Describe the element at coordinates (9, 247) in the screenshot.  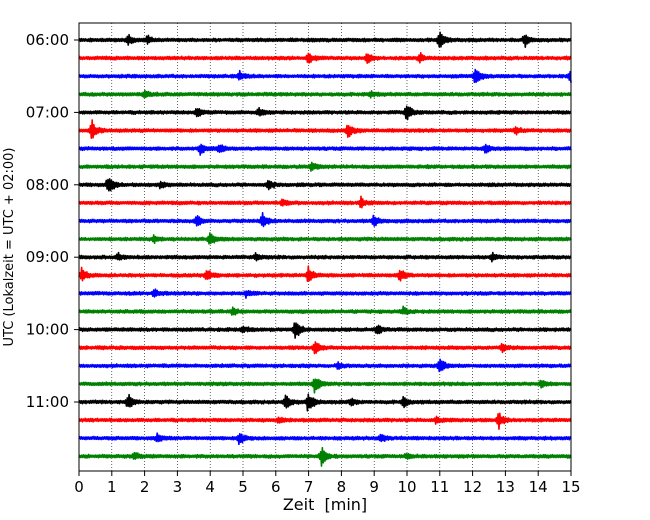
I see `y-axis-title: UTC (Lokalzeit = UTC + 02:00)` at that location.